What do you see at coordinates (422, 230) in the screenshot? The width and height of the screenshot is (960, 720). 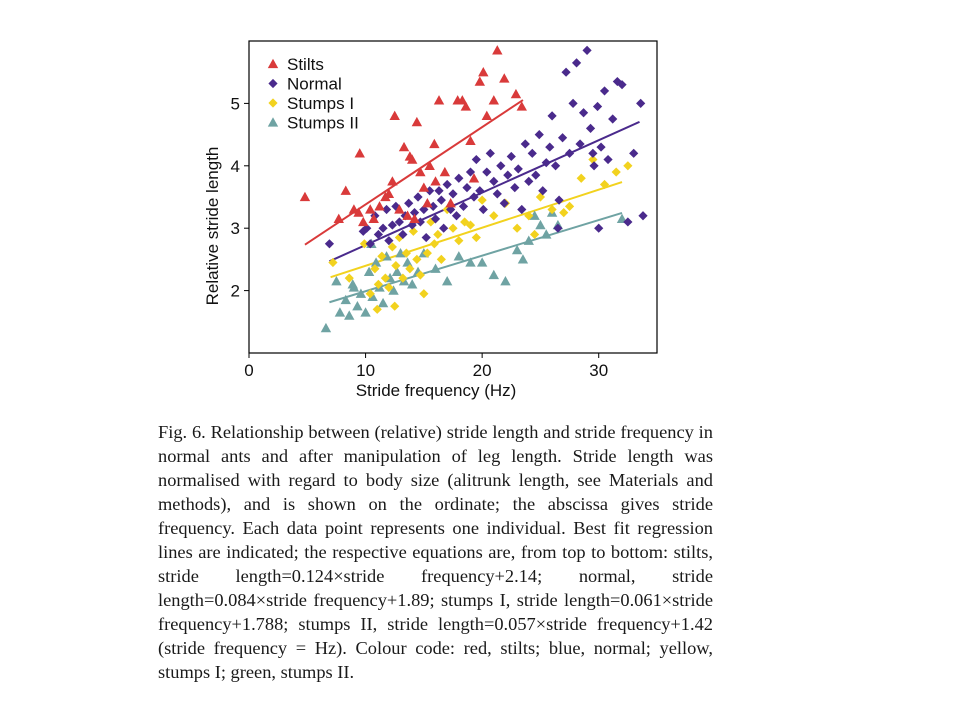 I see `tick-marks` at bounding box center [422, 230].